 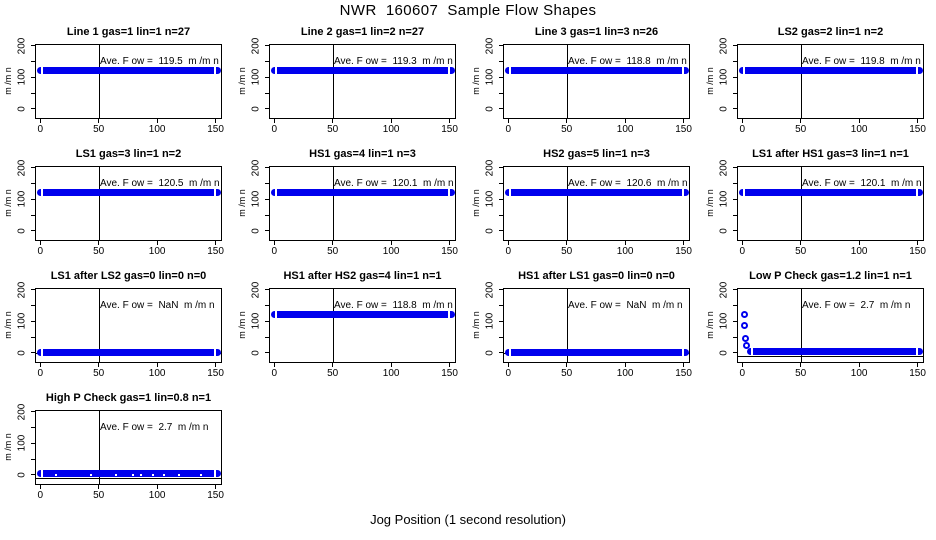 What do you see at coordinates (468, 519) in the screenshot?
I see `x-axis-title: Jog Position (1 second resolution)` at bounding box center [468, 519].